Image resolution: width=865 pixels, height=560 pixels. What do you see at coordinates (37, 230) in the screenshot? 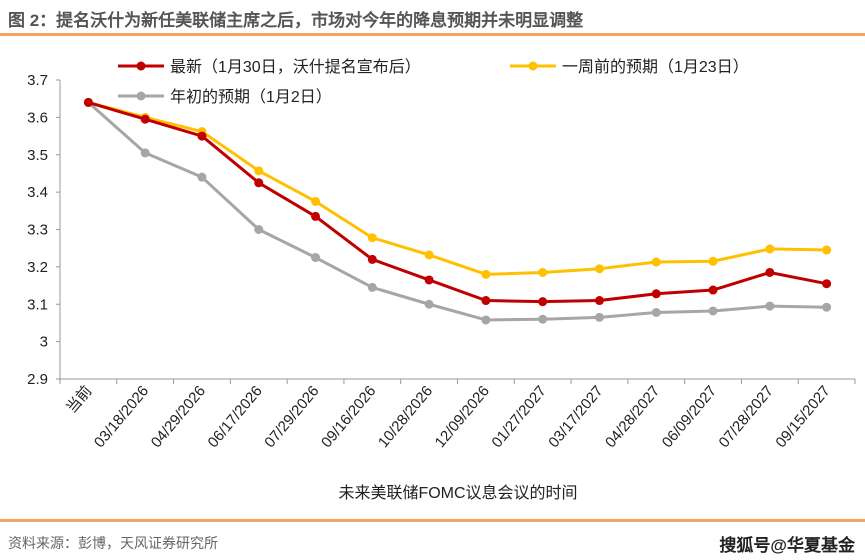
I see `y-tick-label: 3.3` at bounding box center [37, 230].